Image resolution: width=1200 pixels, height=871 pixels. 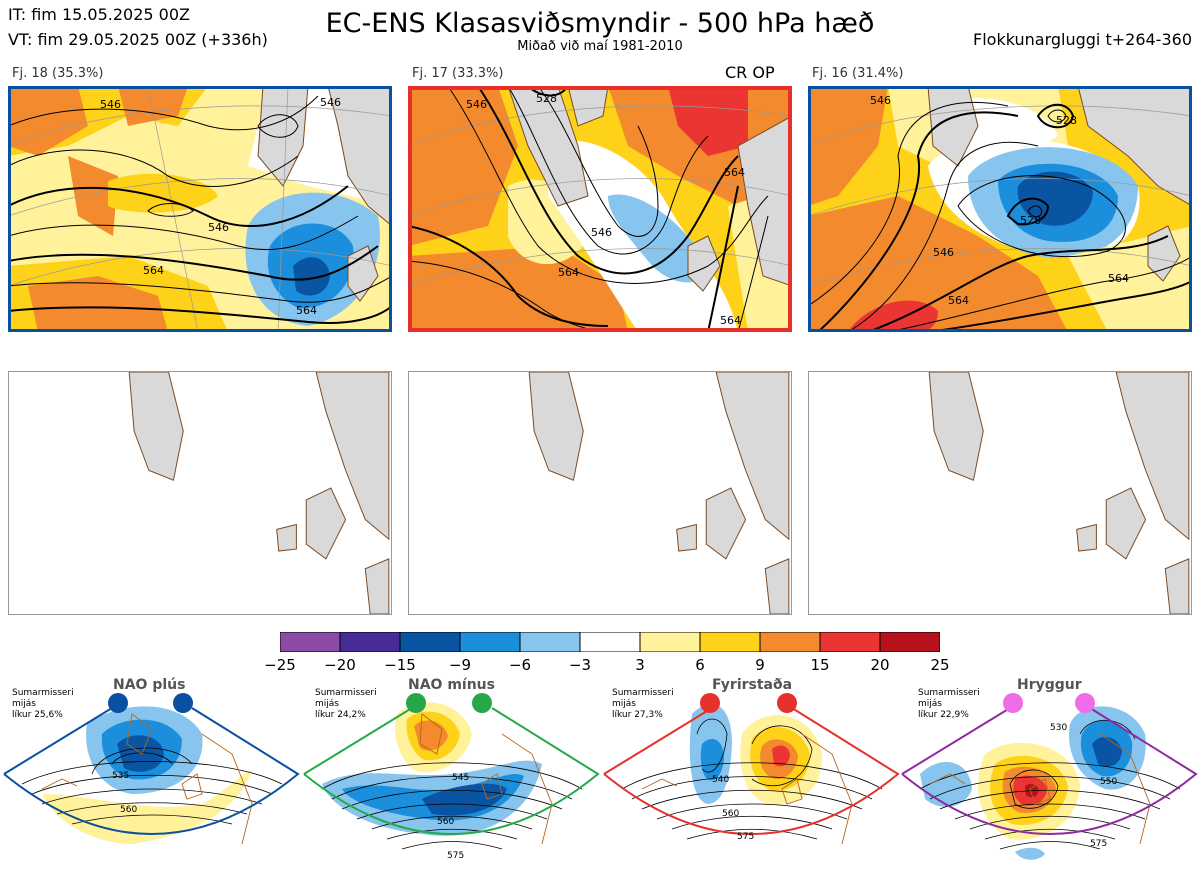 What do you see at coordinates (460, 778) in the screenshot?
I see `regime-2-contour-label: 545` at bounding box center [460, 778].